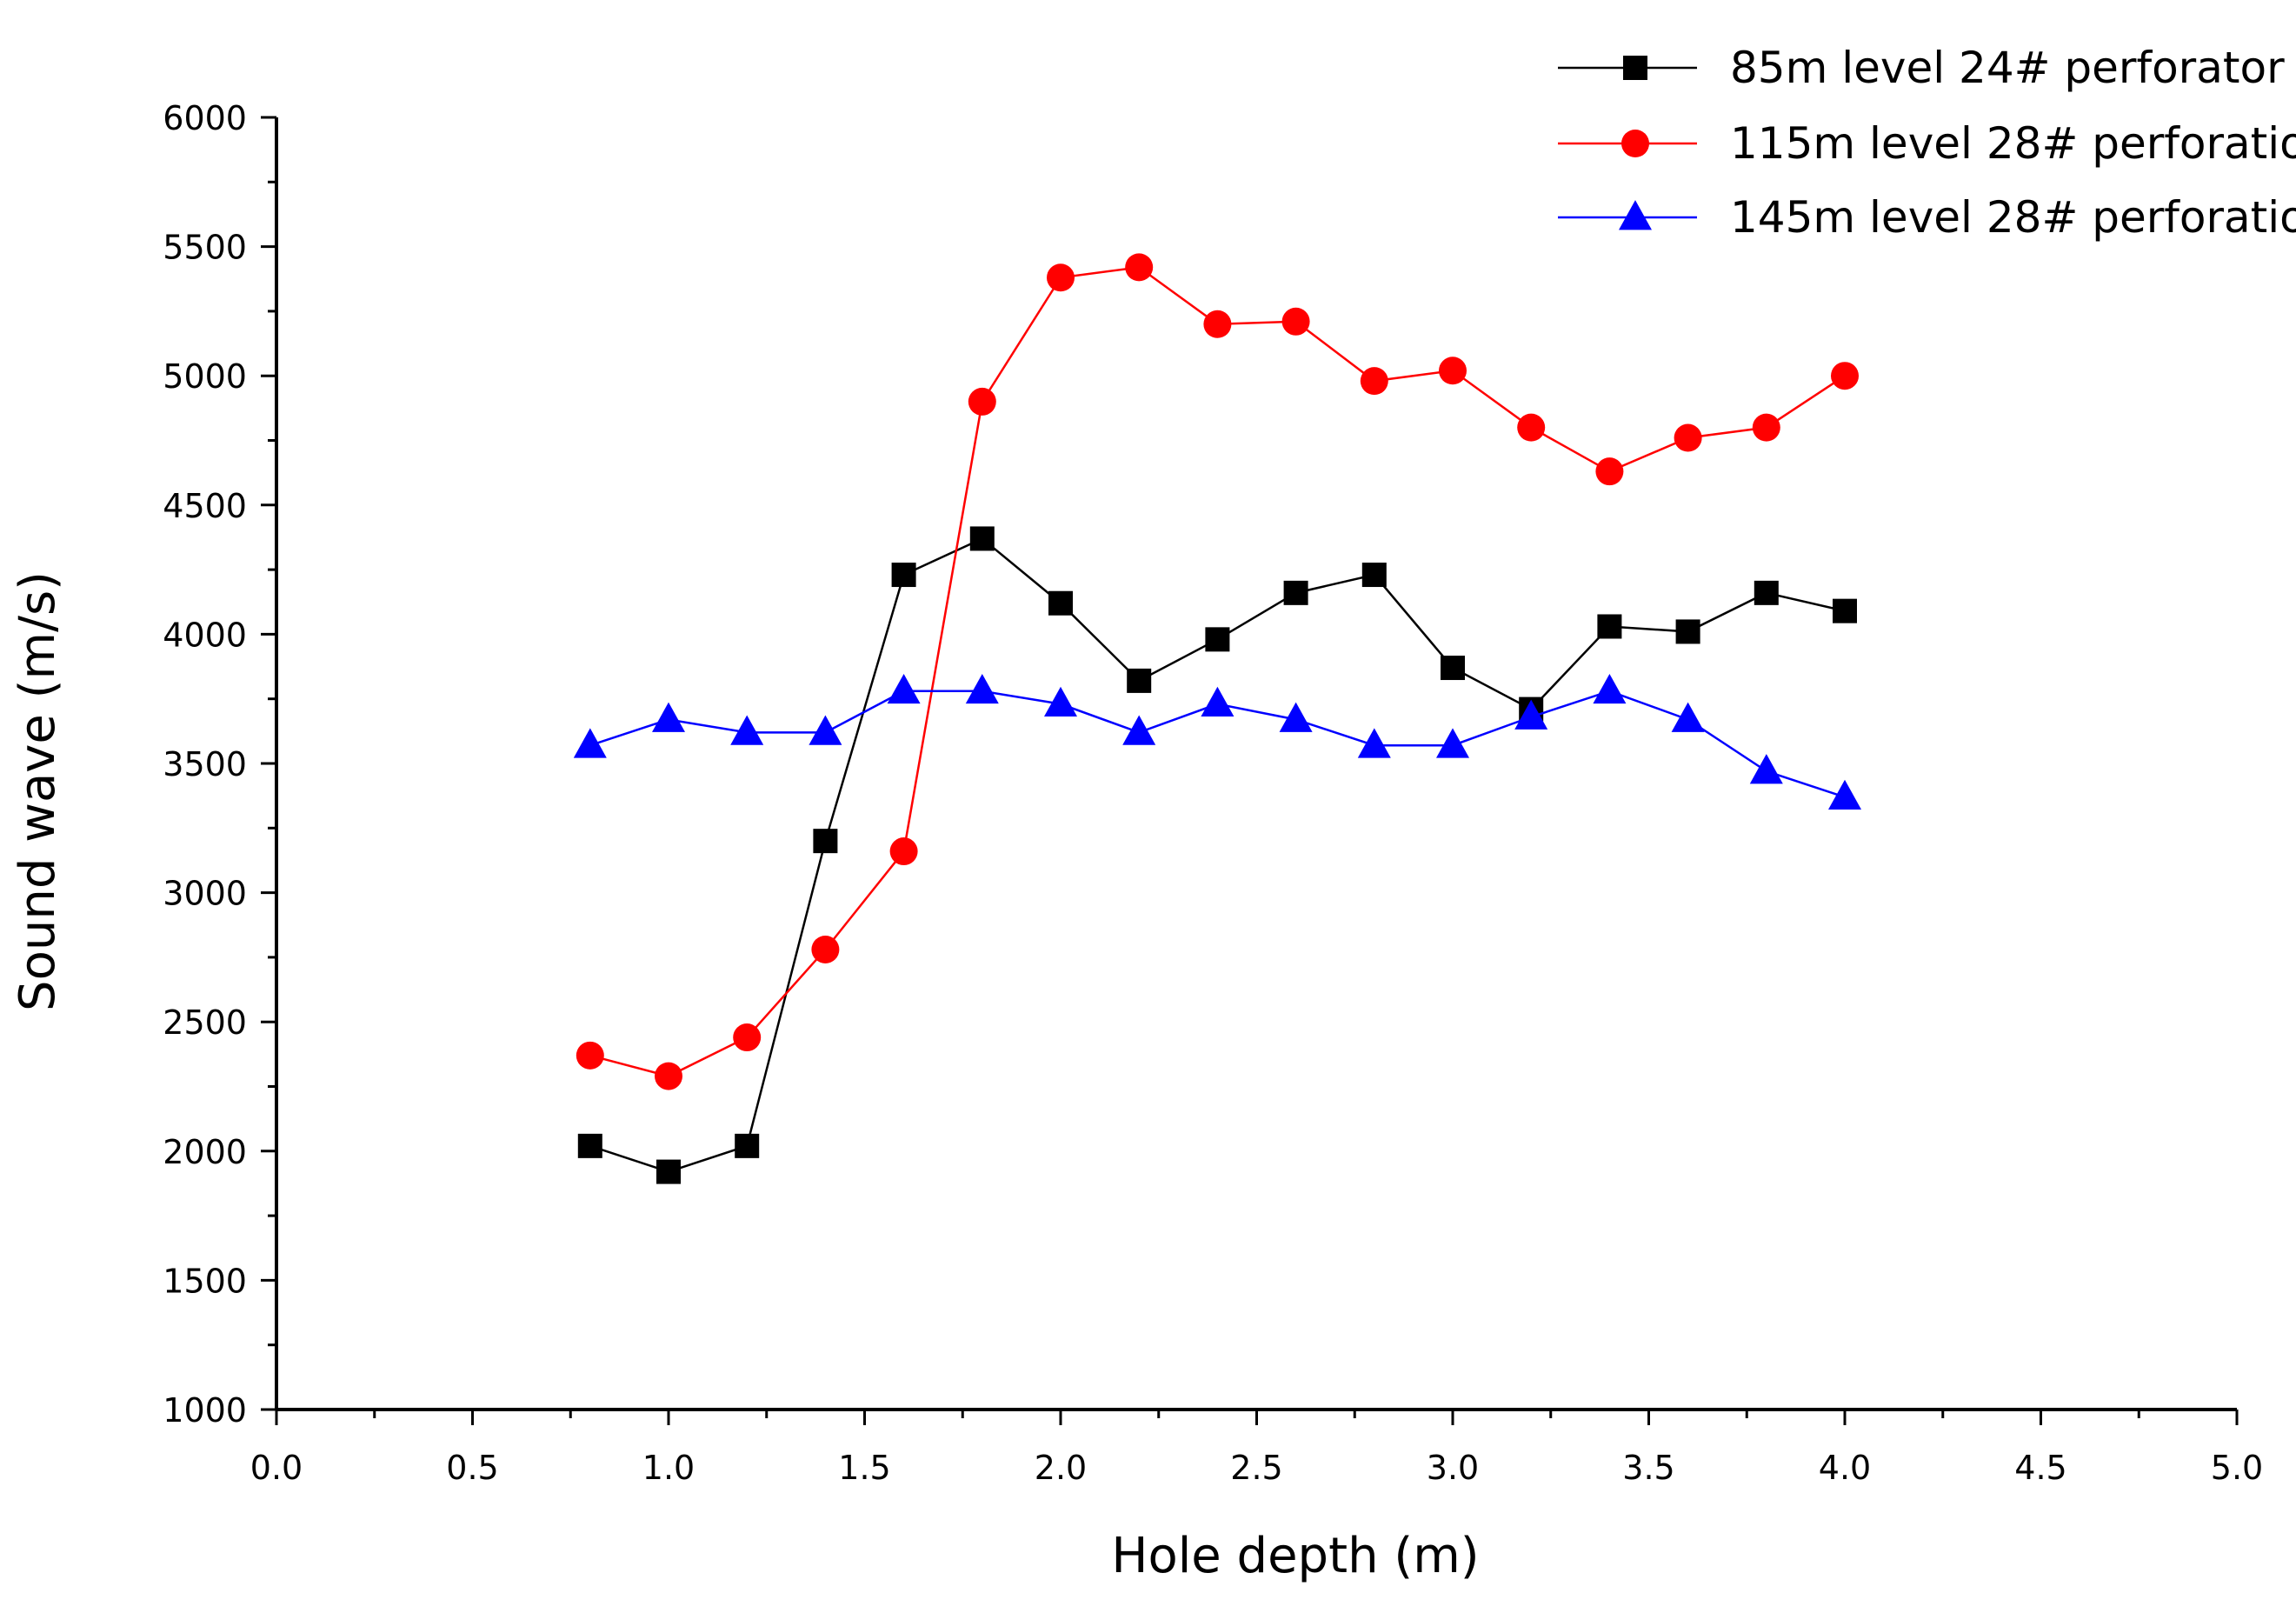 The height and width of the screenshot is (1613, 2296). I want to click on x-tick-label: 4.5, so click(2040, 1468).